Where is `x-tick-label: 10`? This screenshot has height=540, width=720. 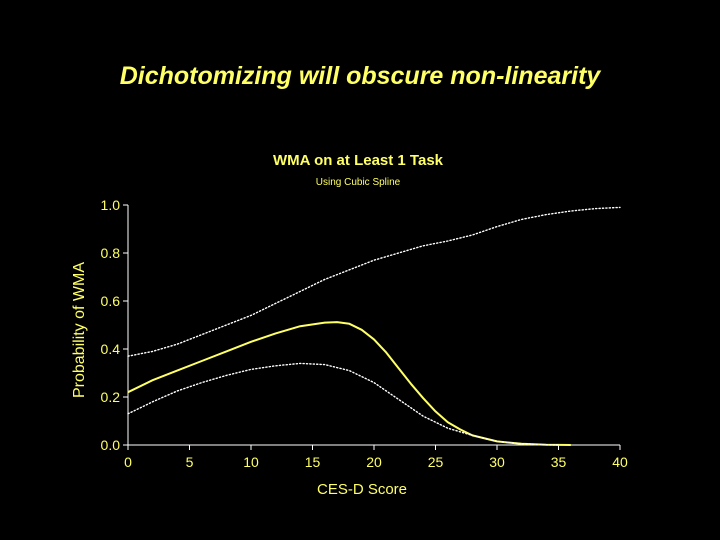 x-tick-label: 10 is located at coordinates (251, 462).